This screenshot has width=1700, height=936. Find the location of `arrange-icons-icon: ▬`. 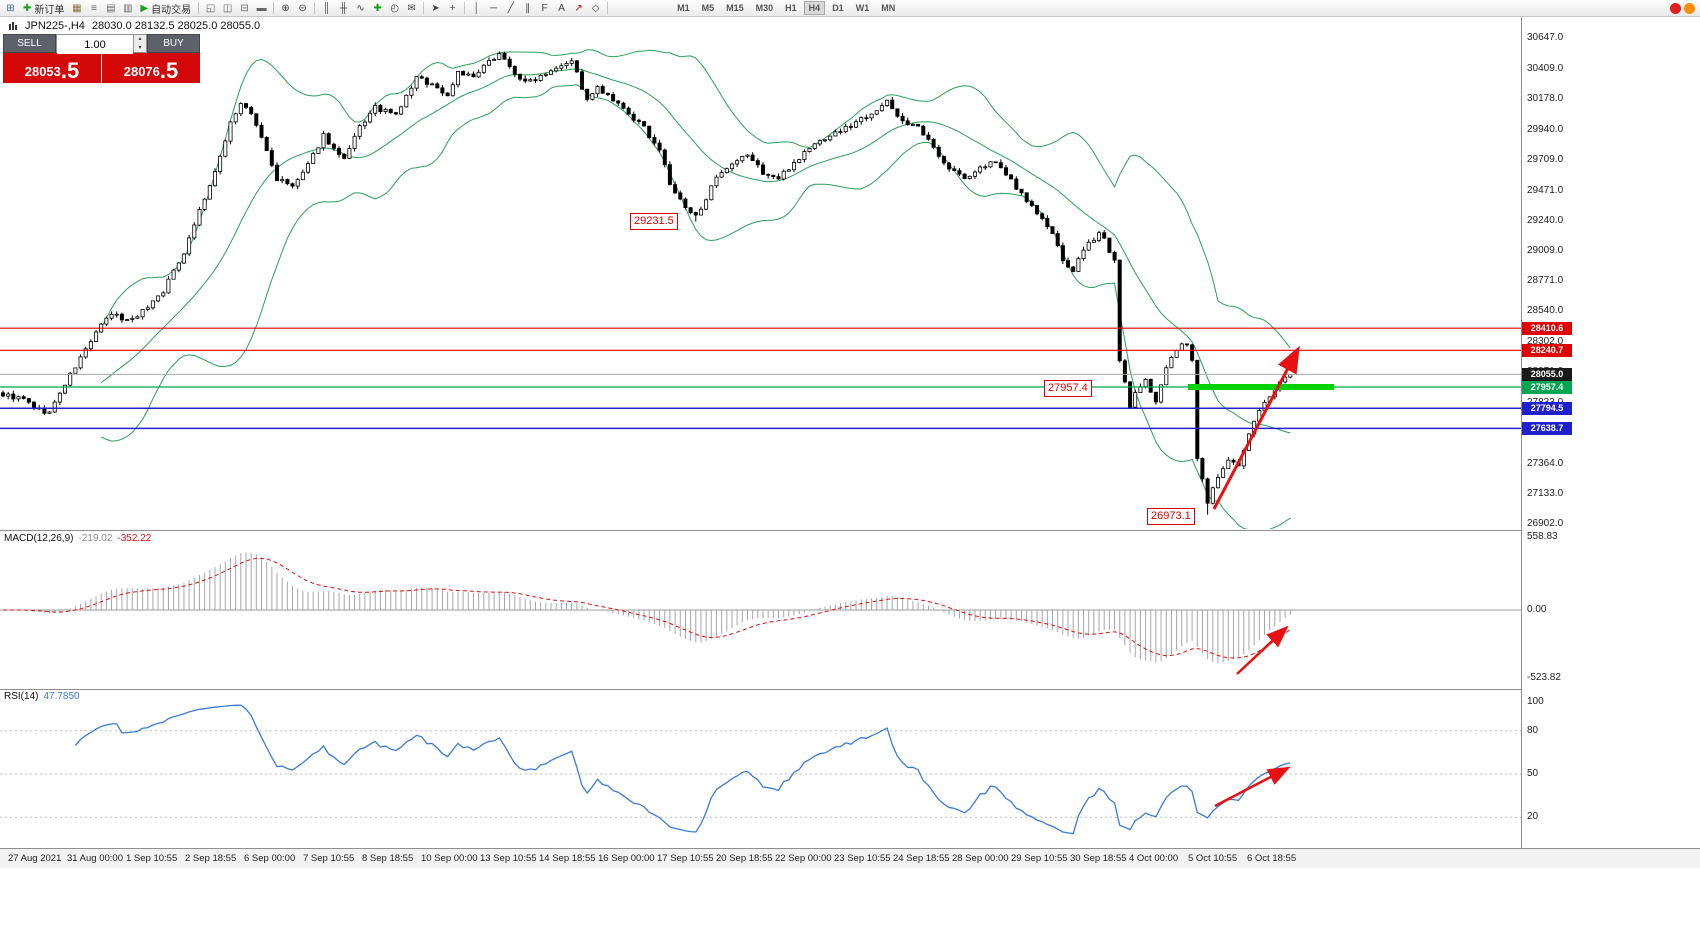

arrange-icons-icon: ▬ is located at coordinates (261, 8).